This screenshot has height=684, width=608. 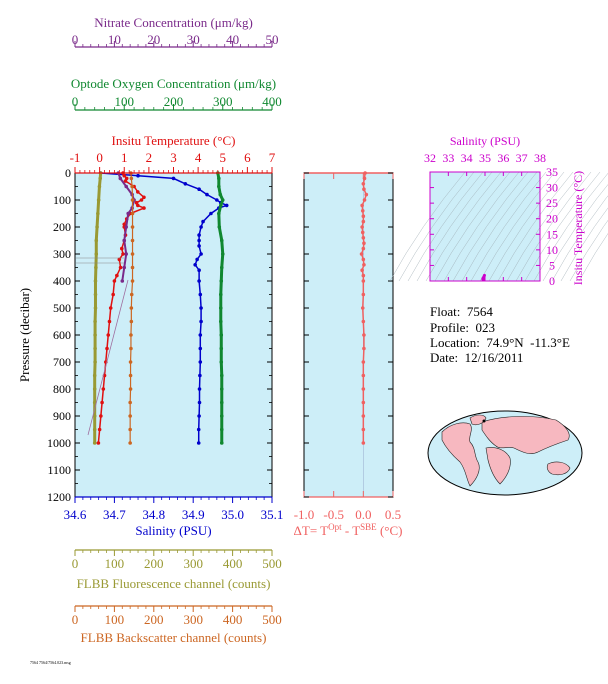 What do you see at coordinates (193, 39) in the screenshot?
I see `nitrate-tick-label: 30` at bounding box center [193, 39].